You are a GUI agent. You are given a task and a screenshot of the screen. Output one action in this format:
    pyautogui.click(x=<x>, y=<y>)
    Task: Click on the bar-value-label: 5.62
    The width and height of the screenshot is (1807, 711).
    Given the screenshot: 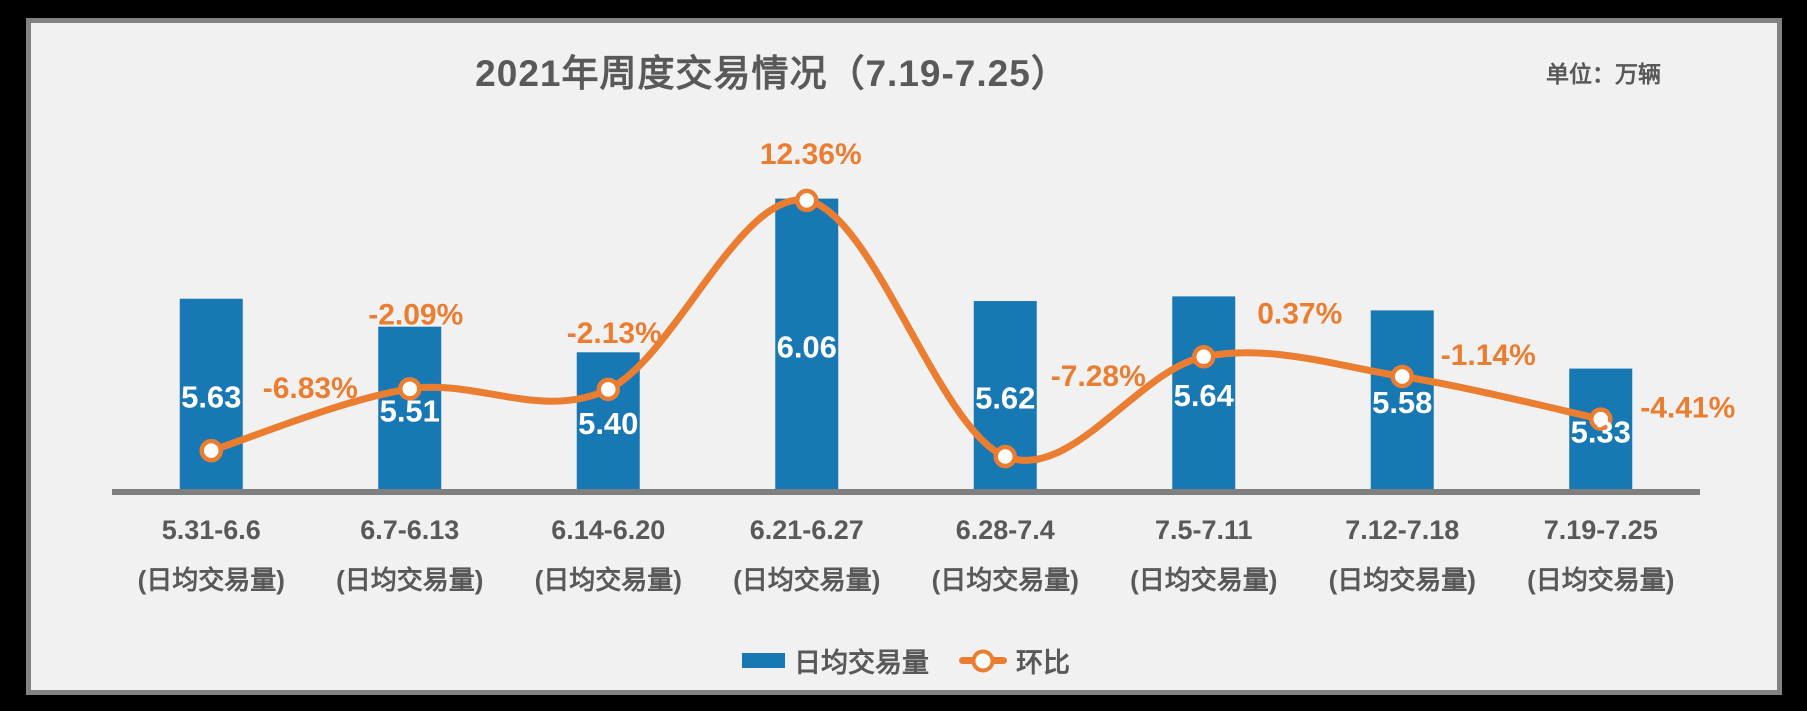 What is the action you would take?
    pyautogui.click(x=1005, y=398)
    